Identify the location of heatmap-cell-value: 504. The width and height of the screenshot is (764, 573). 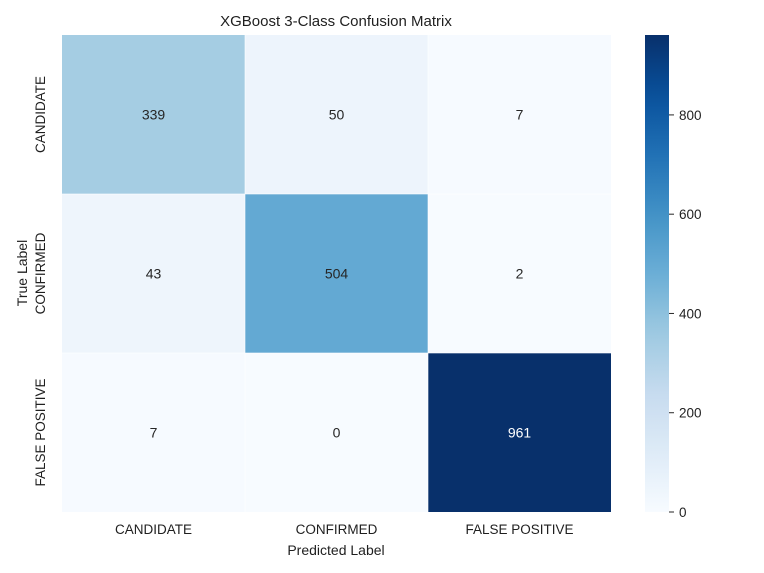
(337, 274).